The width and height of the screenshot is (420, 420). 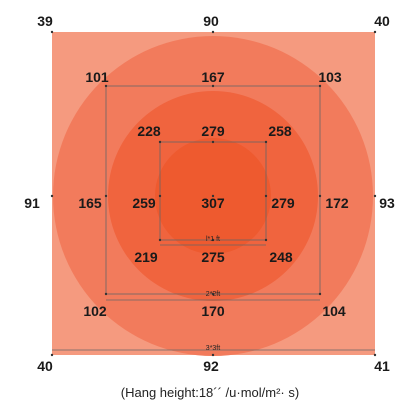 I want to click on reading-1x1-top-center: 279, so click(x=213, y=131).